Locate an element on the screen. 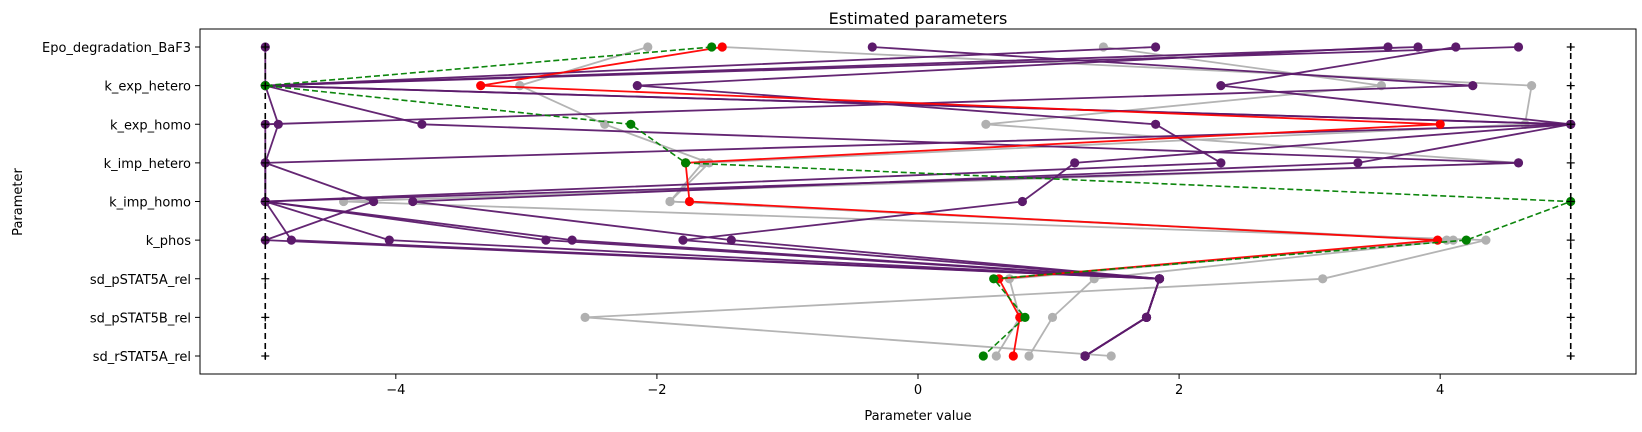  y-tick-label: sd_rSTAT5A_rel is located at coordinates (142, 357).